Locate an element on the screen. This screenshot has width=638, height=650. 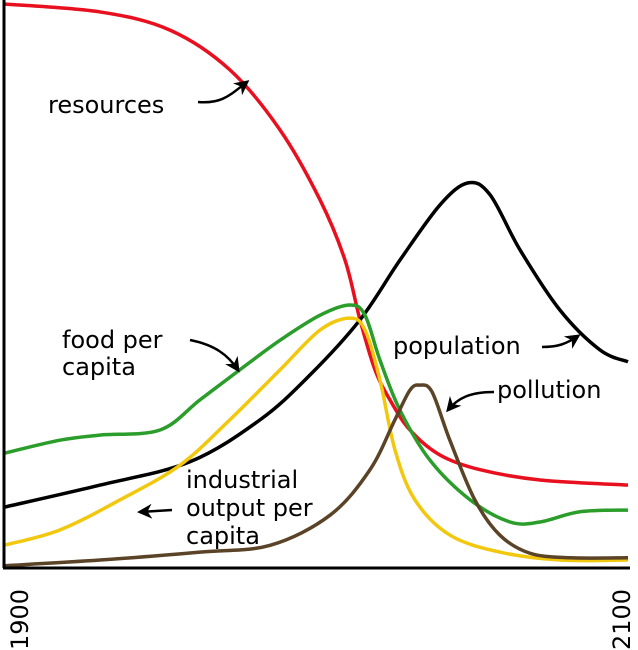
label-industrial-line3: capita is located at coordinates (223, 536).